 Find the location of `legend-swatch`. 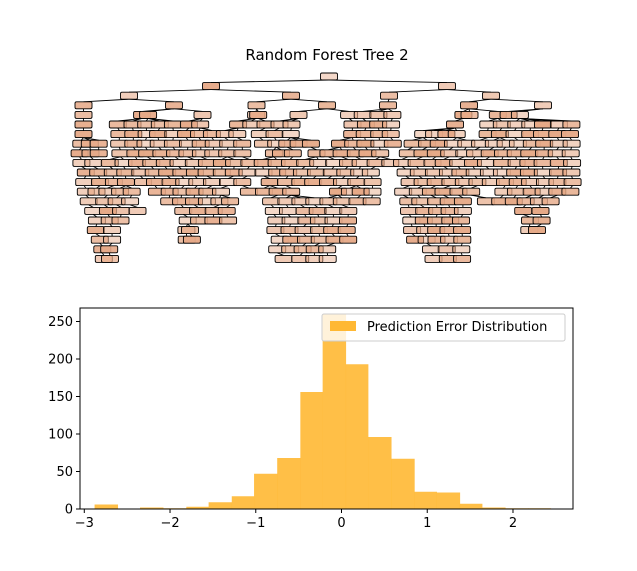

legend-swatch is located at coordinates (343, 326).